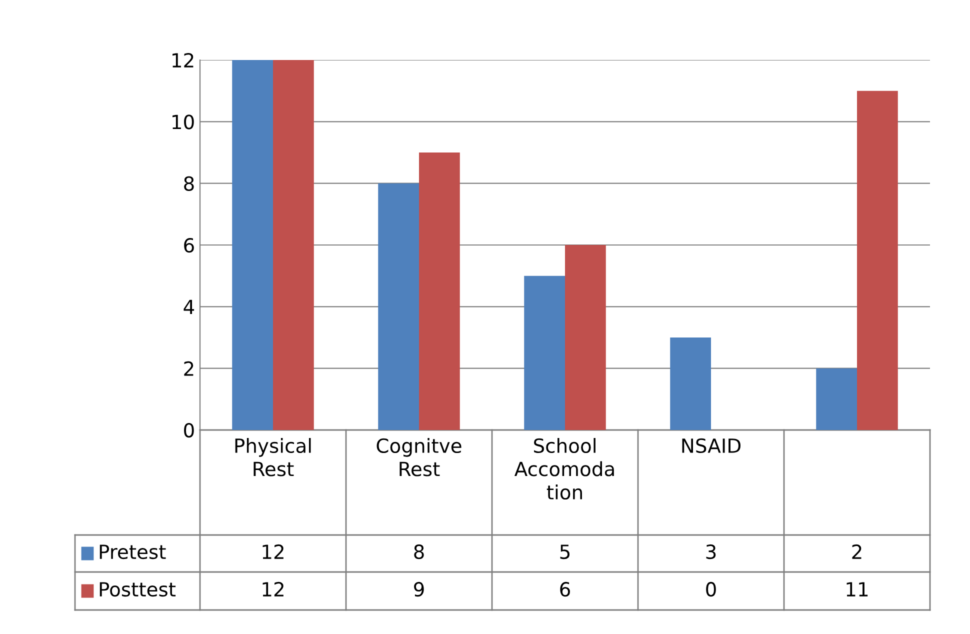 Image resolution: width=970 pixels, height=634 pixels. What do you see at coordinates (711, 552) in the screenshot?
I see `data-label: 3` at bounding box center [711, 552].